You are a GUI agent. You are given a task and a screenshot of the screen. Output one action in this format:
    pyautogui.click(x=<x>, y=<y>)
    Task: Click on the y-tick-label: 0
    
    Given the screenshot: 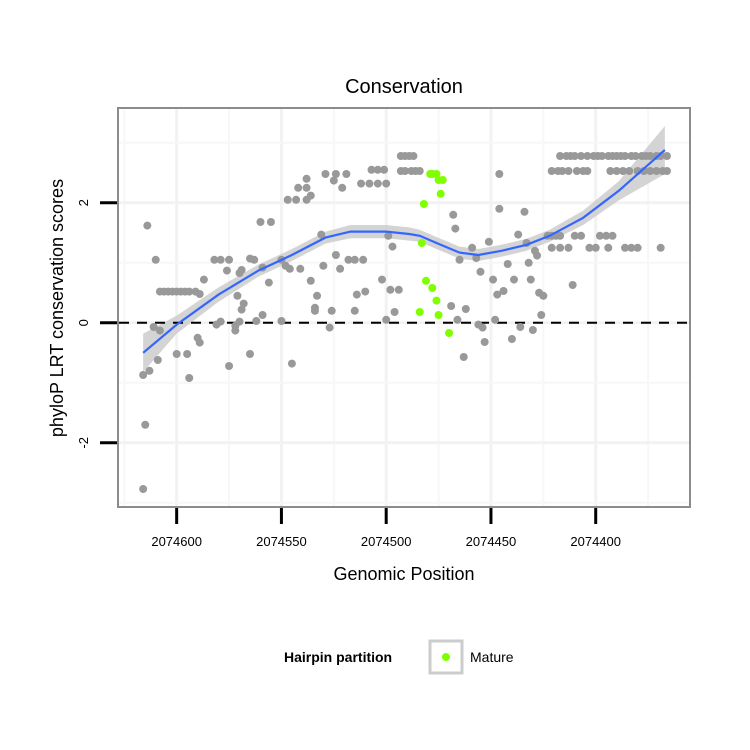 What is the action you would take?
    pyautogui.click(x=83, y=322)
    